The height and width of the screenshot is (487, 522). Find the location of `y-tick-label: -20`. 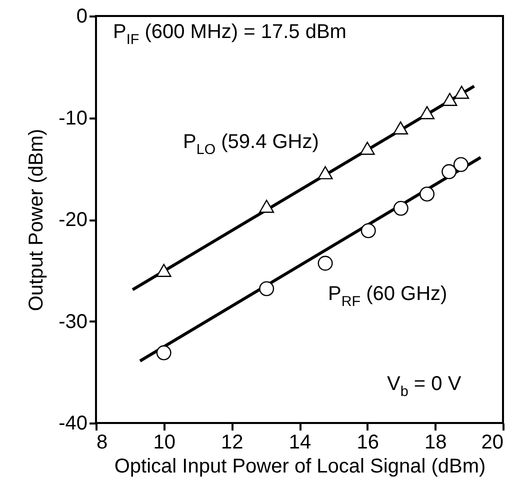

y-tick-label: -20 is located at coordinates (73, 220).